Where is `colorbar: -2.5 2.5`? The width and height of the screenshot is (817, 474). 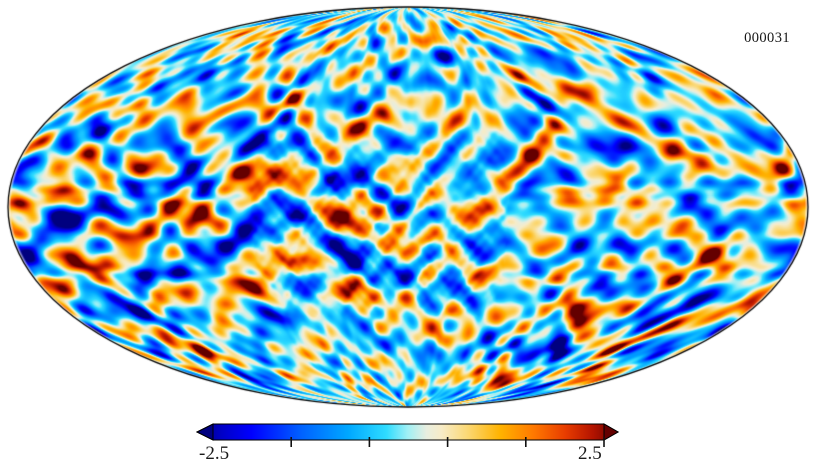 colorbar: -2.5 2.5 is located at coordinates (408, 443).